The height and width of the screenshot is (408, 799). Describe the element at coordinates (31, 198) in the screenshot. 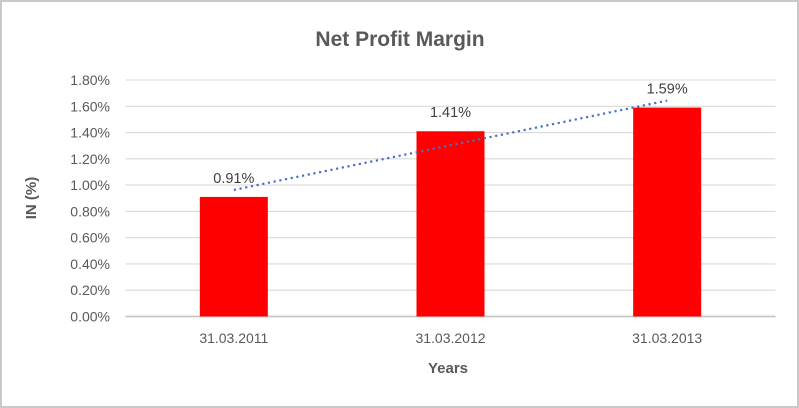

I see `y-axis-title: IN (%)` at that location.